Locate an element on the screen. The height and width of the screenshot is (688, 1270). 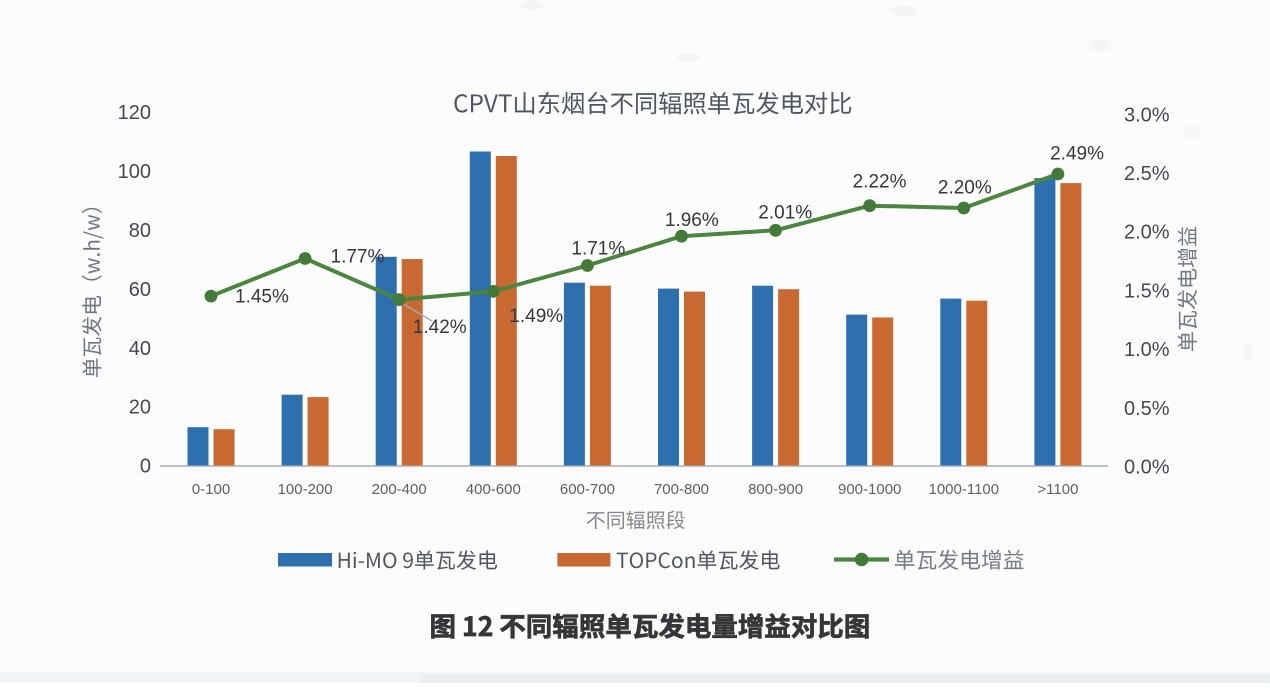
svg-text: 20 is located at coordinates (140, 408).